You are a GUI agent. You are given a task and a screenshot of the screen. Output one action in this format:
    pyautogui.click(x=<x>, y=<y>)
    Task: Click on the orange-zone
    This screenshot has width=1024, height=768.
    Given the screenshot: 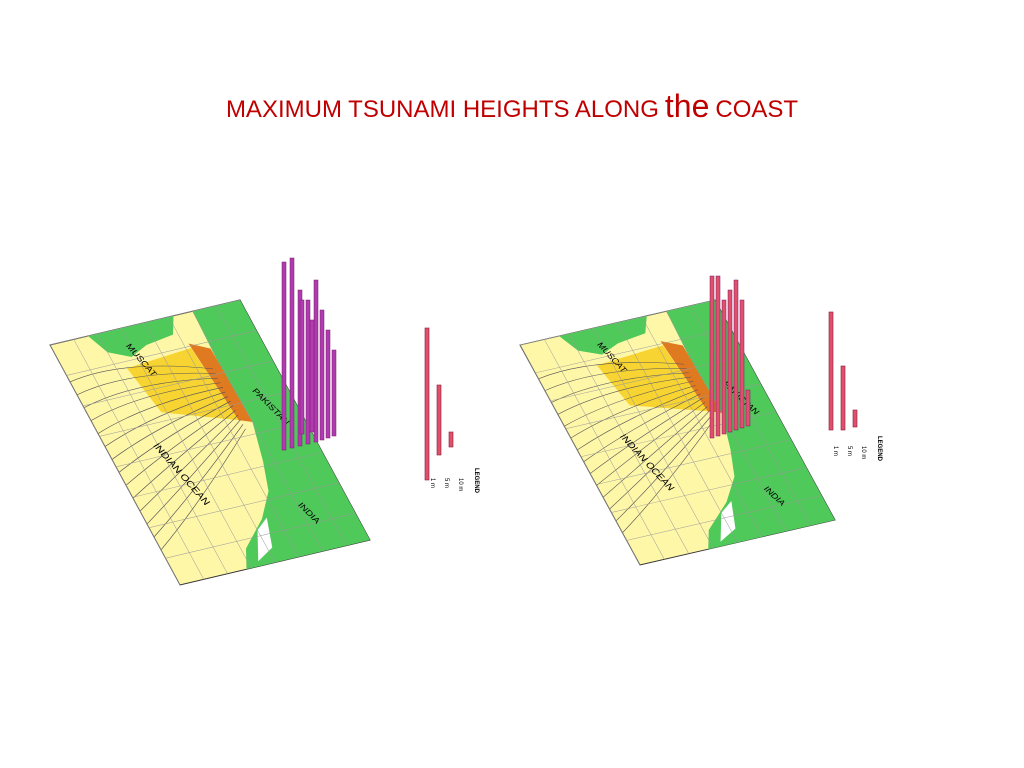 What is the action you would take?
    pyautogui.click(x=652, y=378)
    